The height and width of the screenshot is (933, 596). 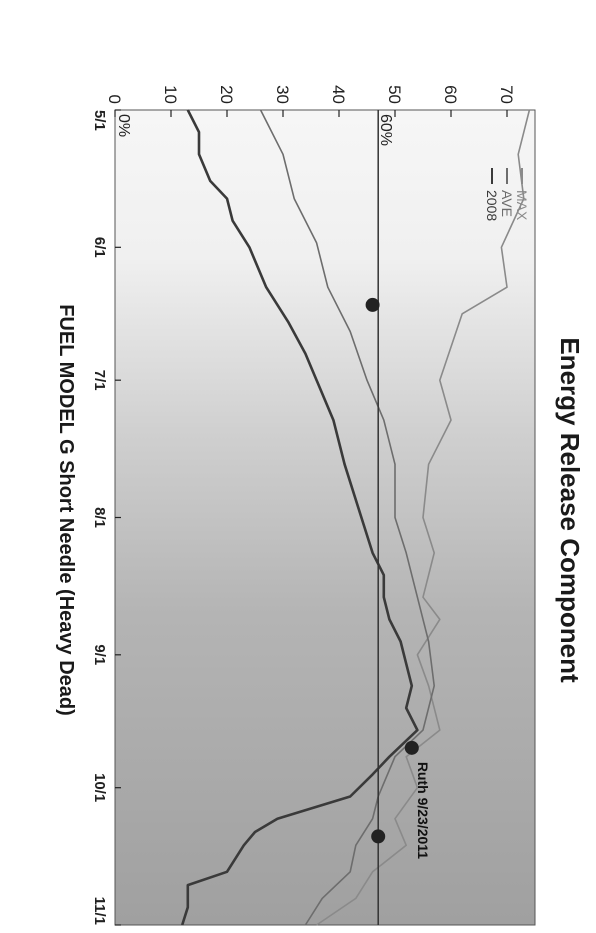 I want to click on baseline-label: 0%, so click(x=123, y=125).